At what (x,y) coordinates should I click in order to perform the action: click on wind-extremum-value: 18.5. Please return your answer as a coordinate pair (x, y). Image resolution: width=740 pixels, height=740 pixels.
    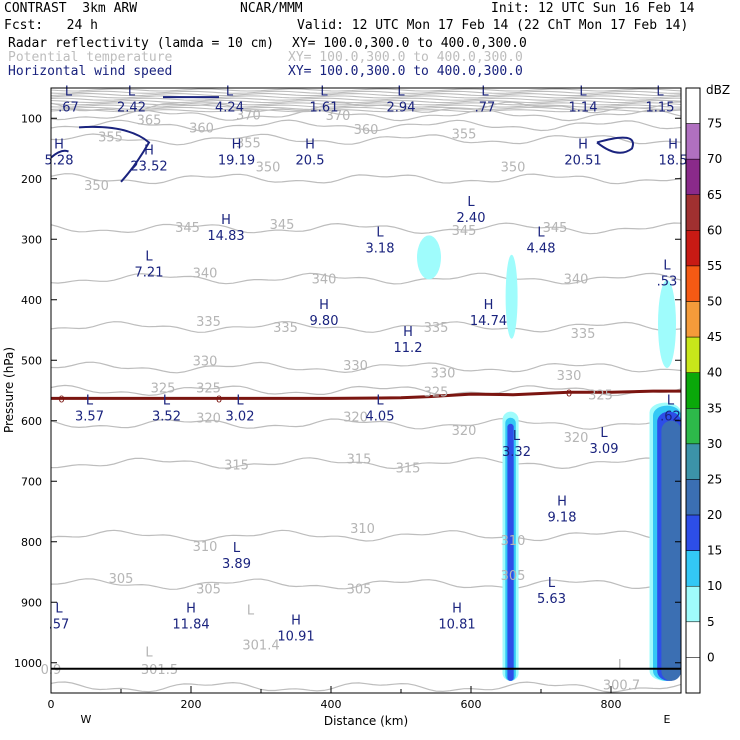
    Looking at the image, I should click on (673, 161).